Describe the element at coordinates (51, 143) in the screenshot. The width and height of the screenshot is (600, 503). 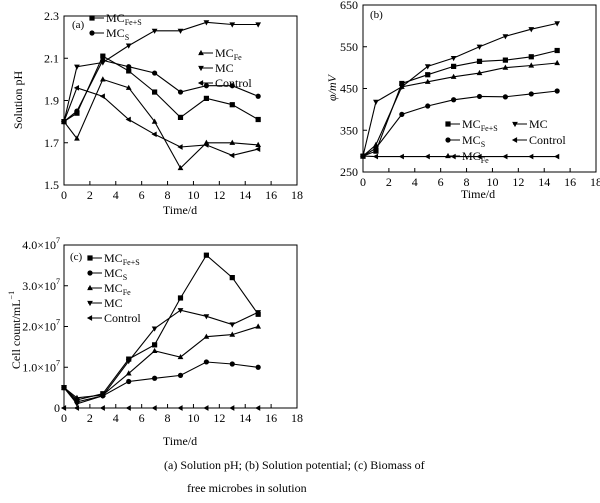
I see `y-tick-label: 1.7` at that location.